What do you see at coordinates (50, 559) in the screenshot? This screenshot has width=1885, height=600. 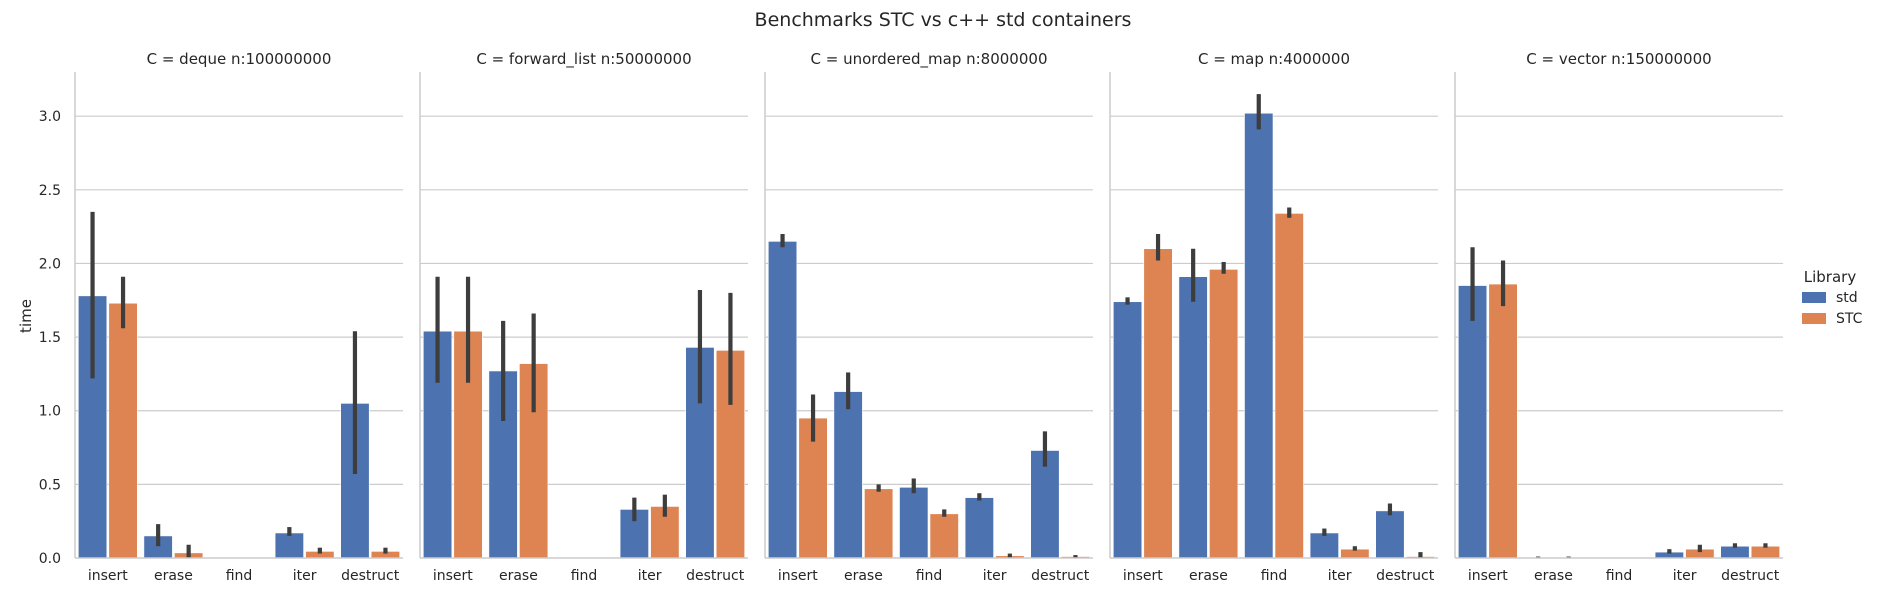 I see `y-tick-label: 0.0` at bounding box center [50, 559].